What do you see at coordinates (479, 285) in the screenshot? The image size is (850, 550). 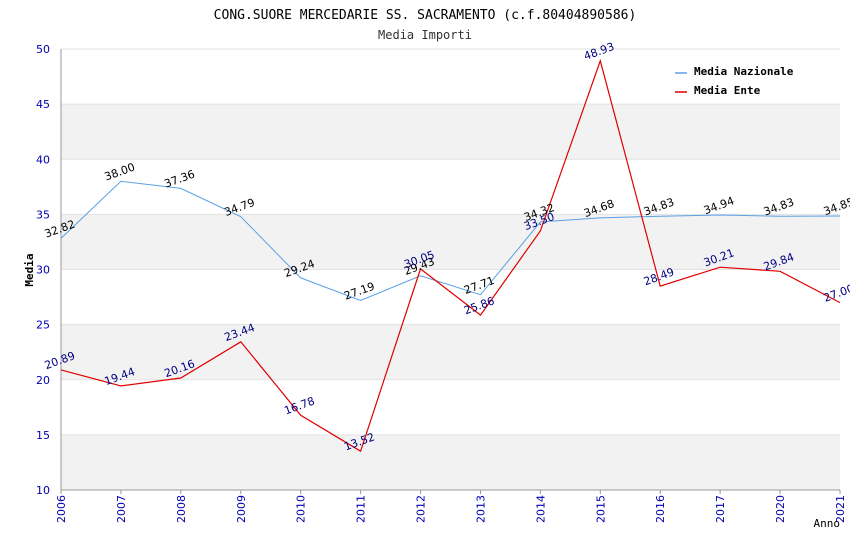 I see `data-label: 27.71` at bounding box center [479, 285].